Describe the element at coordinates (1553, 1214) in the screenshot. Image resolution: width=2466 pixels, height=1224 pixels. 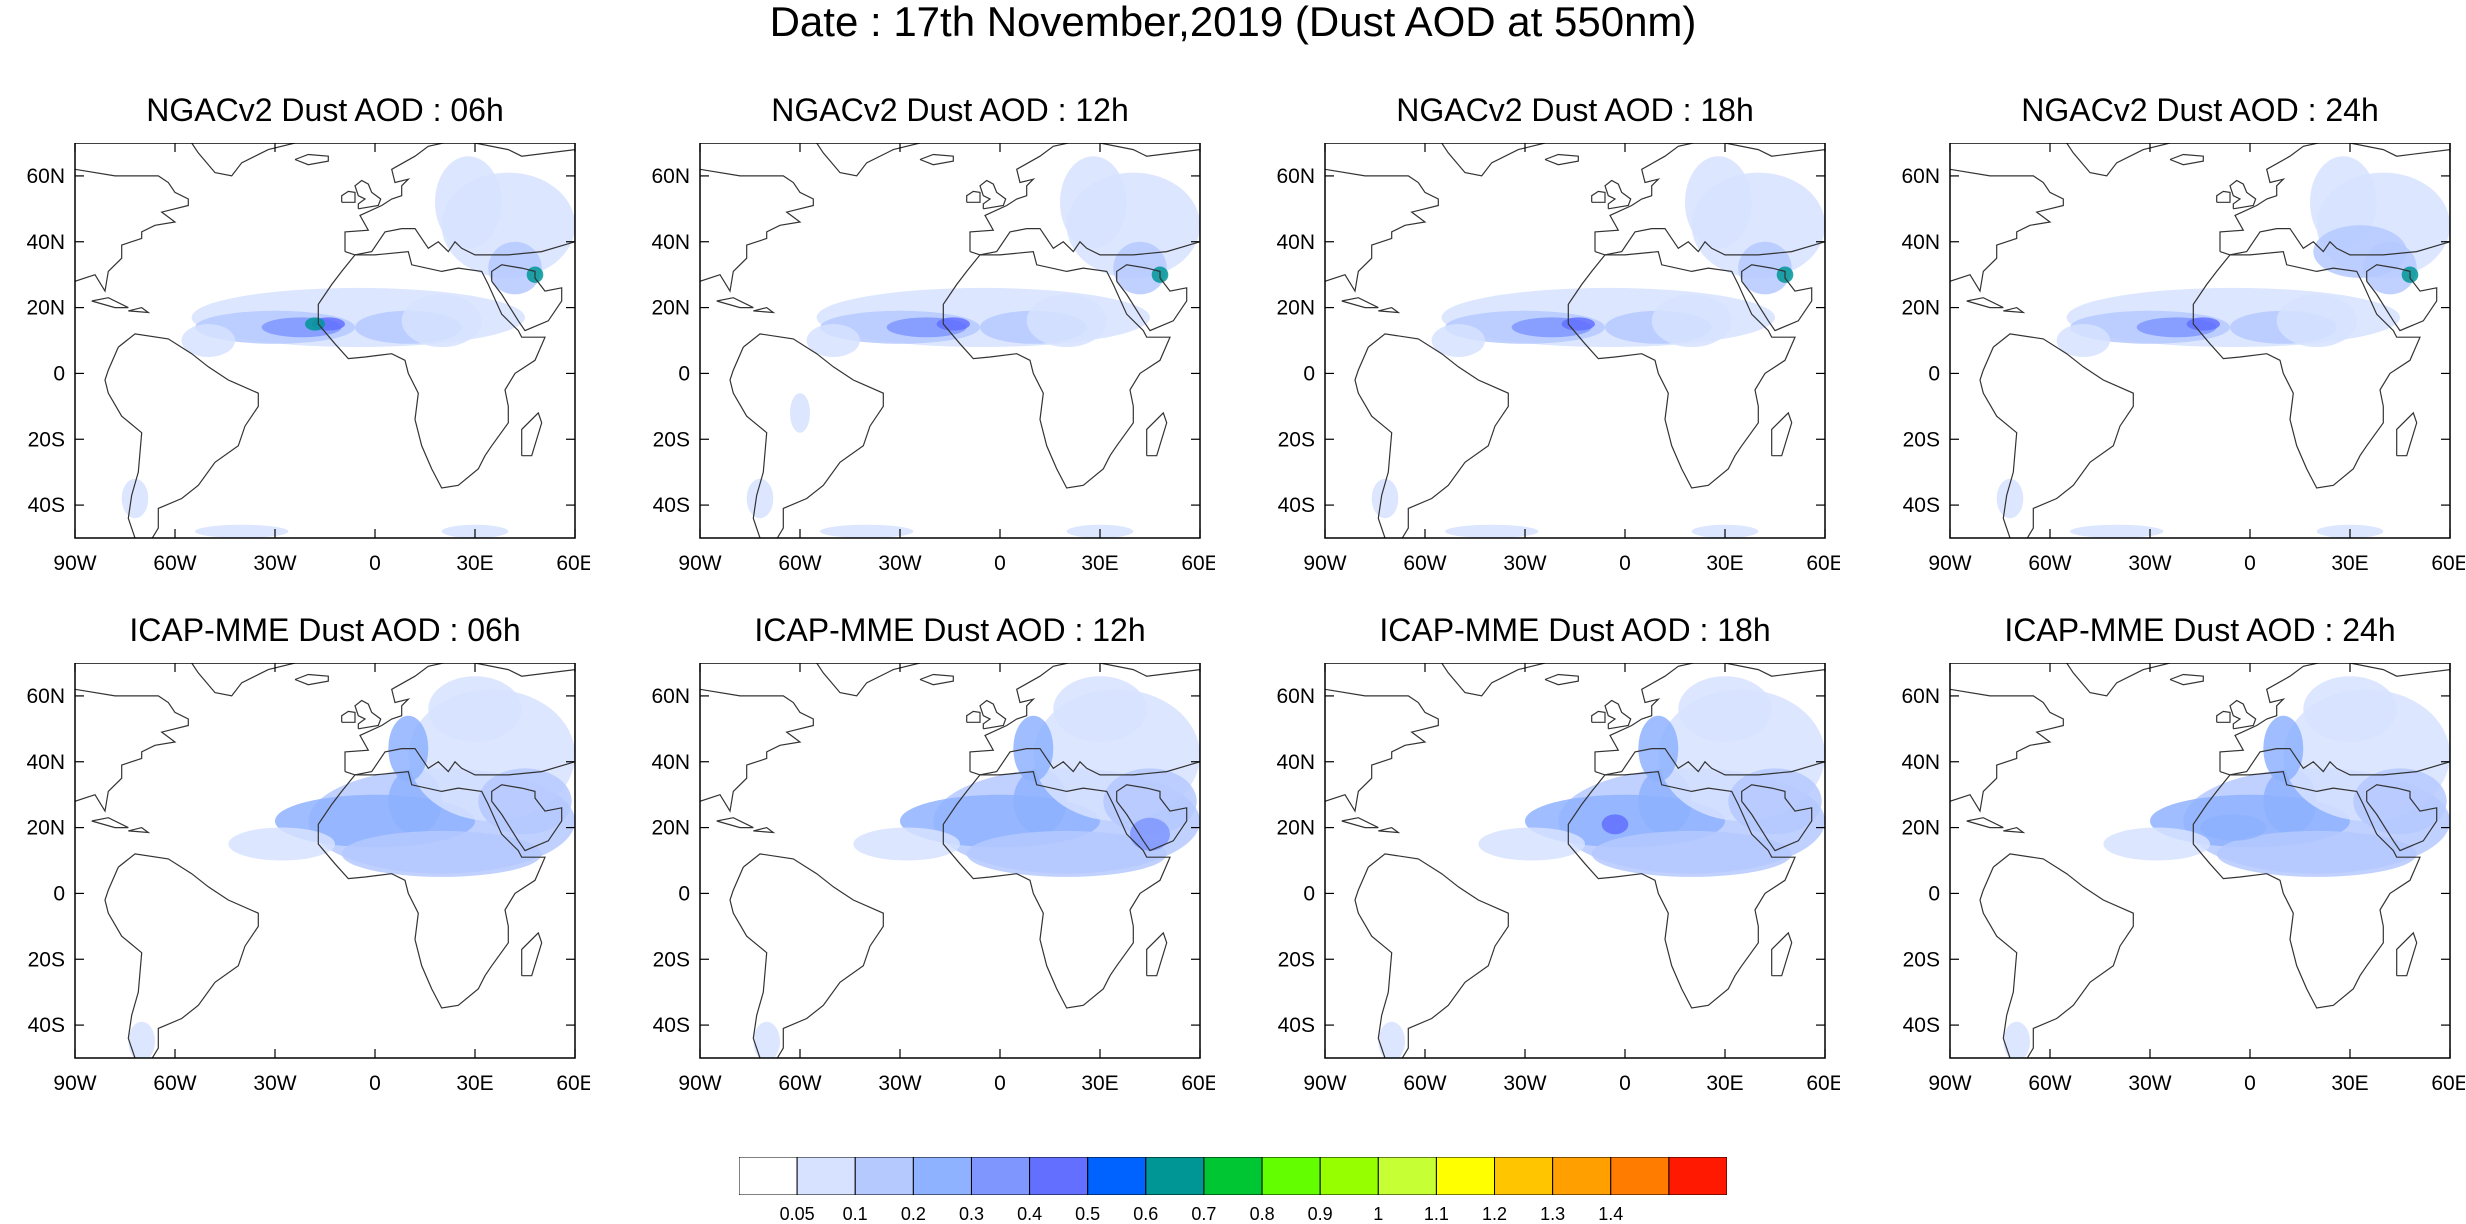
I see `colorbar-label: 1.3` at that location.